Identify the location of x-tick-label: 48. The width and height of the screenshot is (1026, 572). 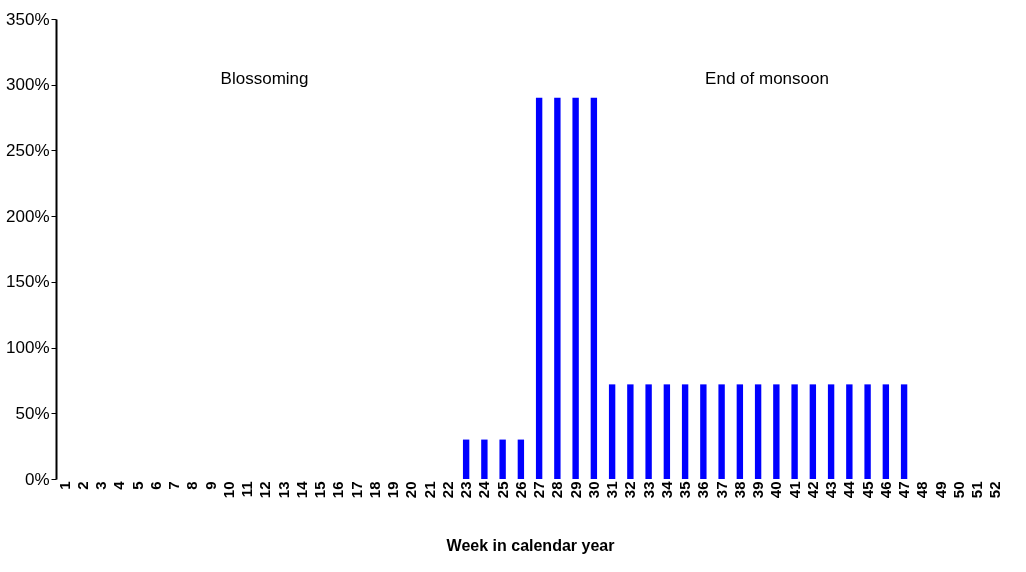
(922, 490).